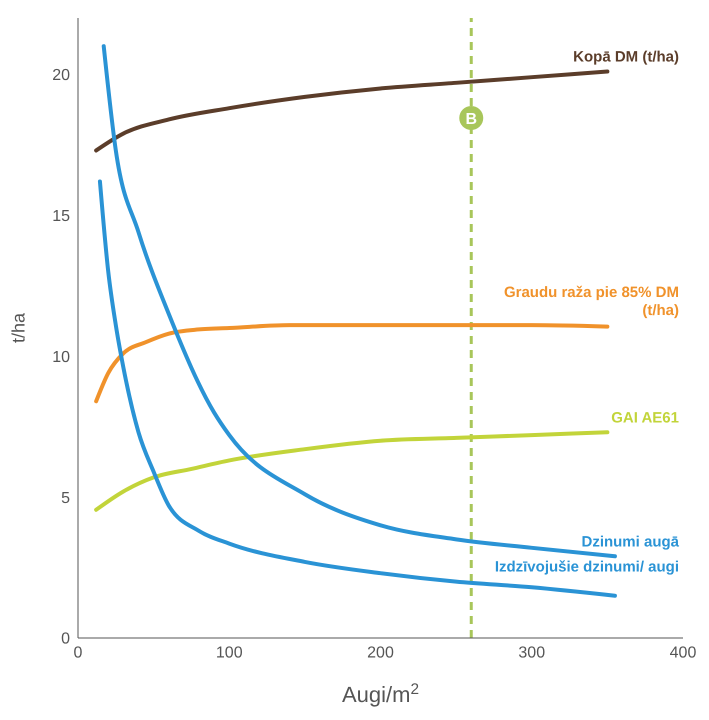  Describe the element at coordinates (78, 653) in the screenshot. I see `x-tick-label: 0` at that location.